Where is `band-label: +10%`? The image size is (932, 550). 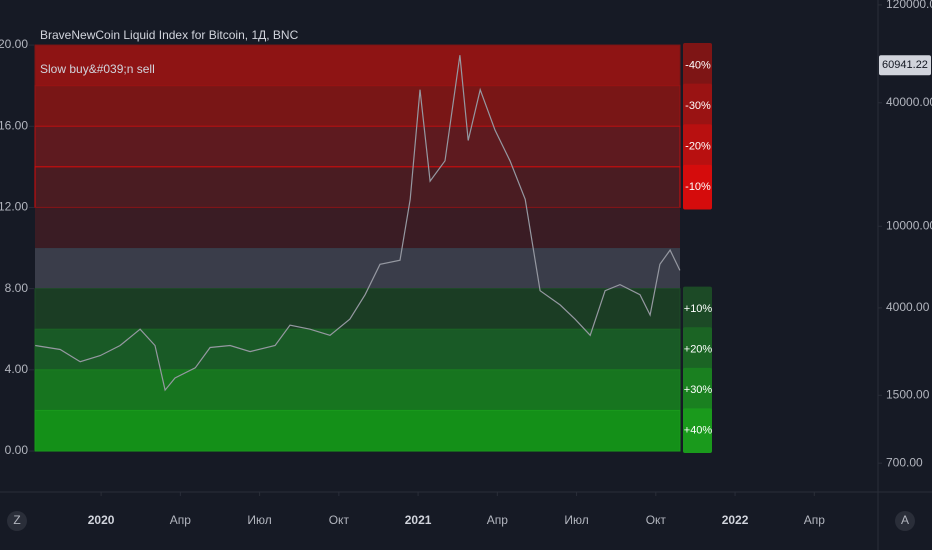
band-label: +10% is located at coordinates (698, 309).